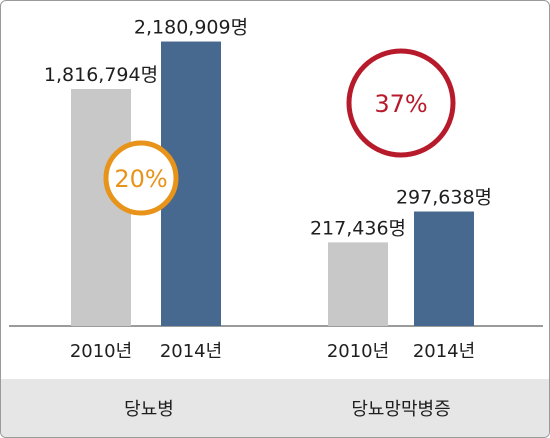 The image size is (550, 438). What do you see at coordinates (191, 351) in the screenshot?
I see `tick-label-diabetes-2014: 2014년` at bounding box center [191, 351].